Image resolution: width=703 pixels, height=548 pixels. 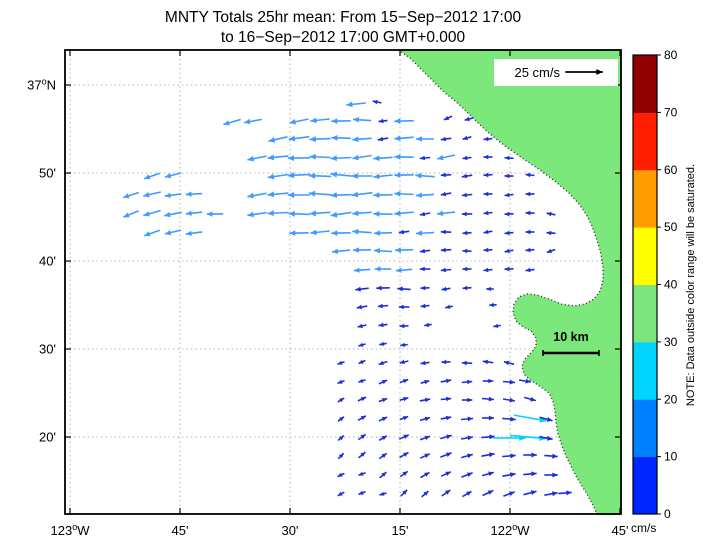 I want to click on colorbar-tick-label: 60, so click(x=671, y=170).